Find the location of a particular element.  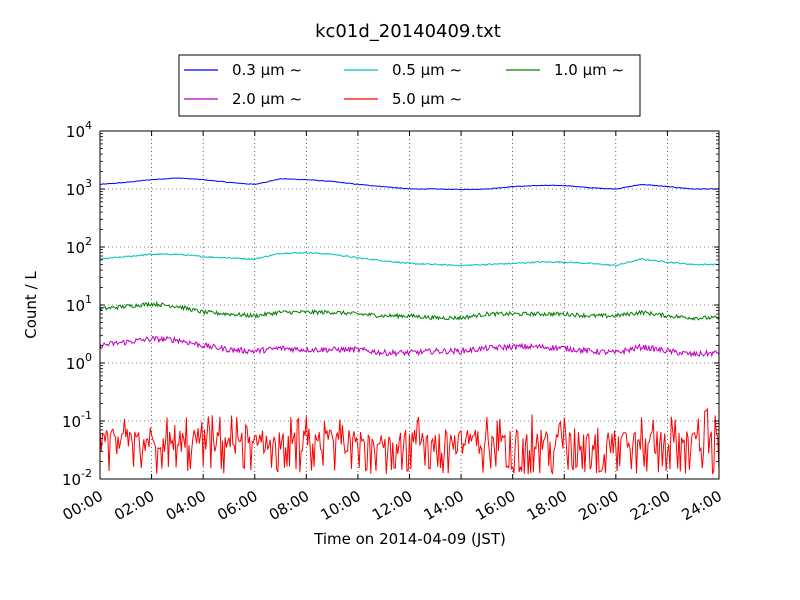

x-tick-label: 18:00 is located at coordinates (547, 505).